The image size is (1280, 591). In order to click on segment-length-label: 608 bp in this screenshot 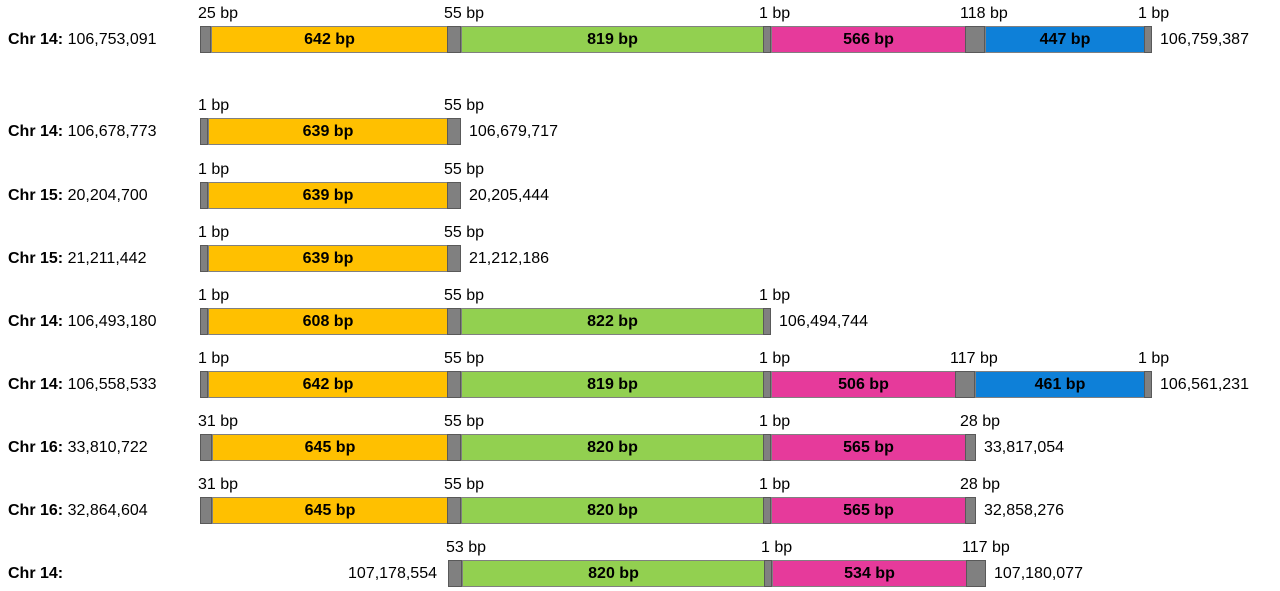, I will do `click(328, 321)`.